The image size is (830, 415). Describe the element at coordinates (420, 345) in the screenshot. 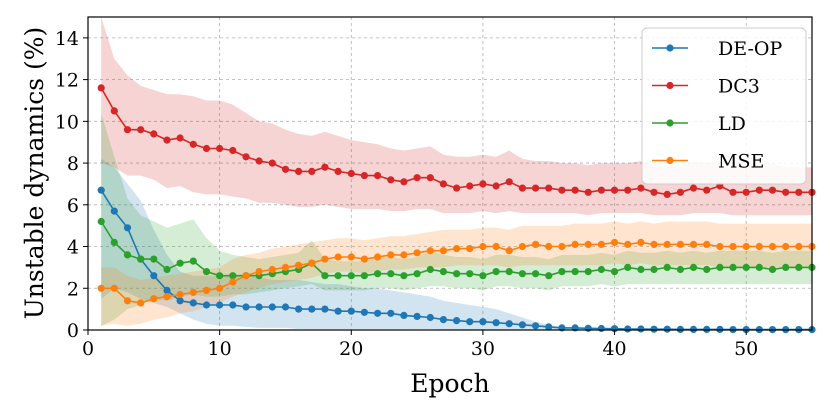

I see `x-axis-ticks: 0 10 20 30 40 50` at that location.